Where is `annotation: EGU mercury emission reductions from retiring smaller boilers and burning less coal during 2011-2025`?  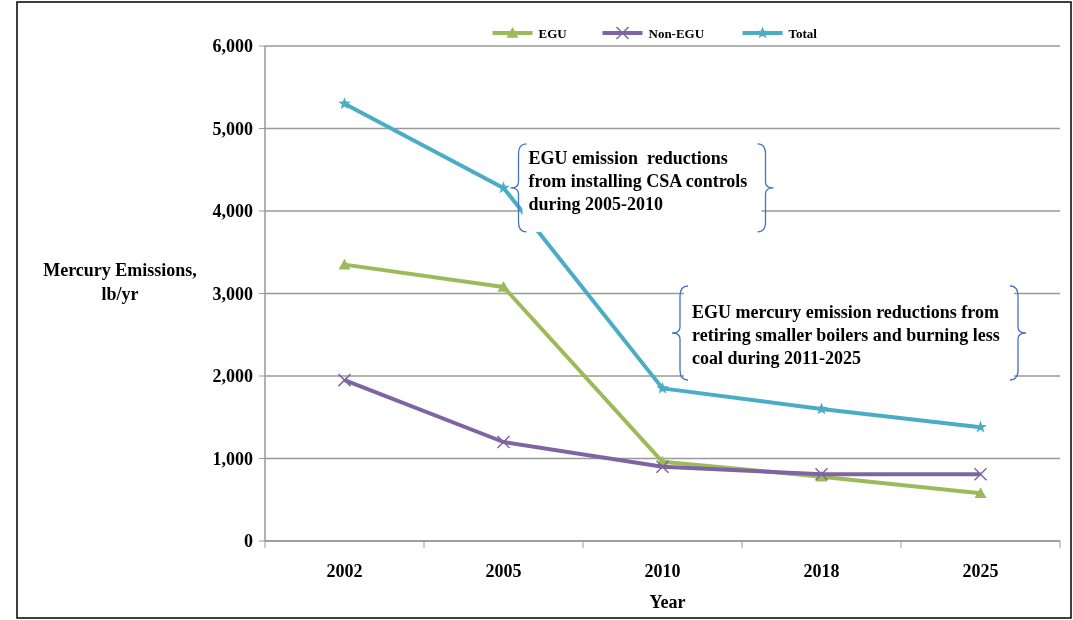 annotation: EGU mercury emission reductions from retiring smaller boilers and burning less coal during 2011-2025 is located at coordinates (846, 335).